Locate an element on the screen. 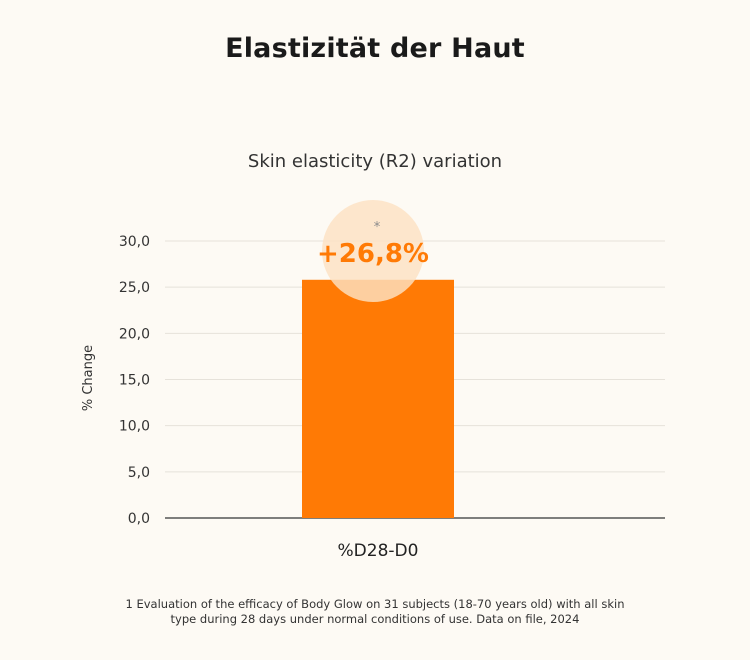  bars is located at coordinates (378, 398).